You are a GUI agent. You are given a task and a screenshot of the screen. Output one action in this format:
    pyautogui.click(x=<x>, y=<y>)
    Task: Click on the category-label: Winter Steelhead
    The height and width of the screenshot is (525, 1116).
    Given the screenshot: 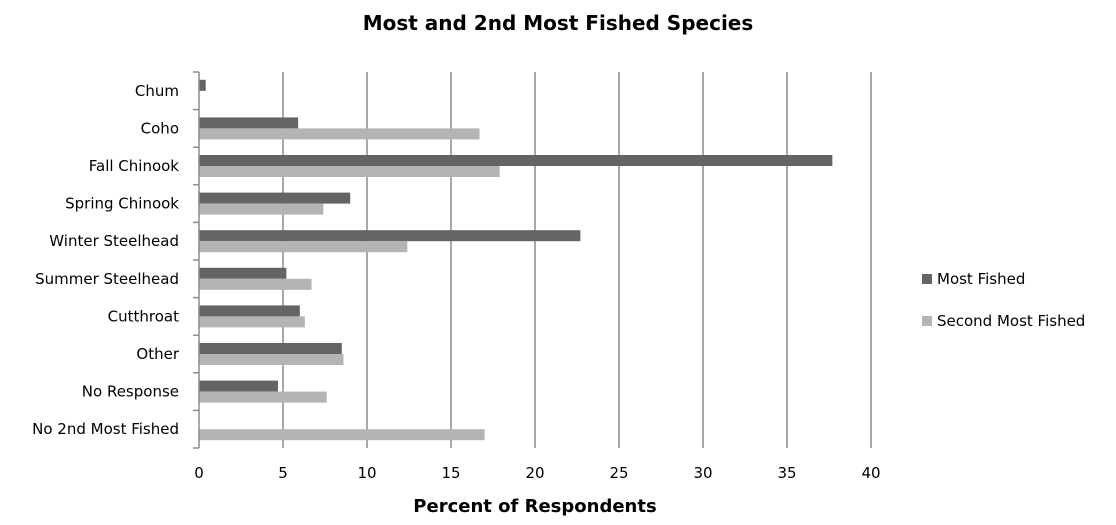 What is the action you would take?
    pyautogui.click(x=114, y=241)
    